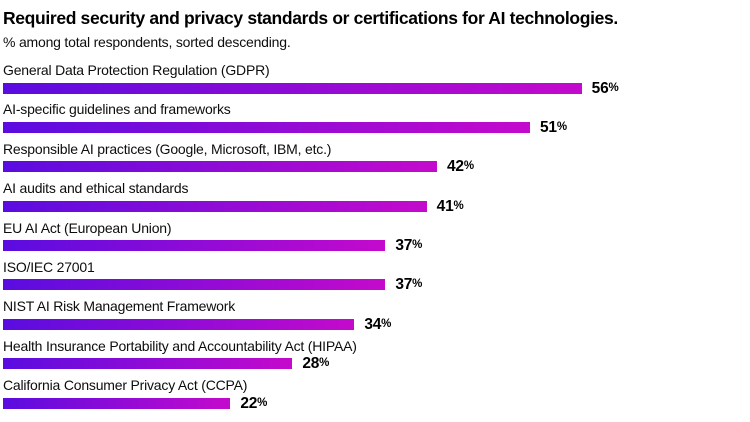  I want to click on chart-row: AI audits and ethical standards 41%, so click(376, 199).